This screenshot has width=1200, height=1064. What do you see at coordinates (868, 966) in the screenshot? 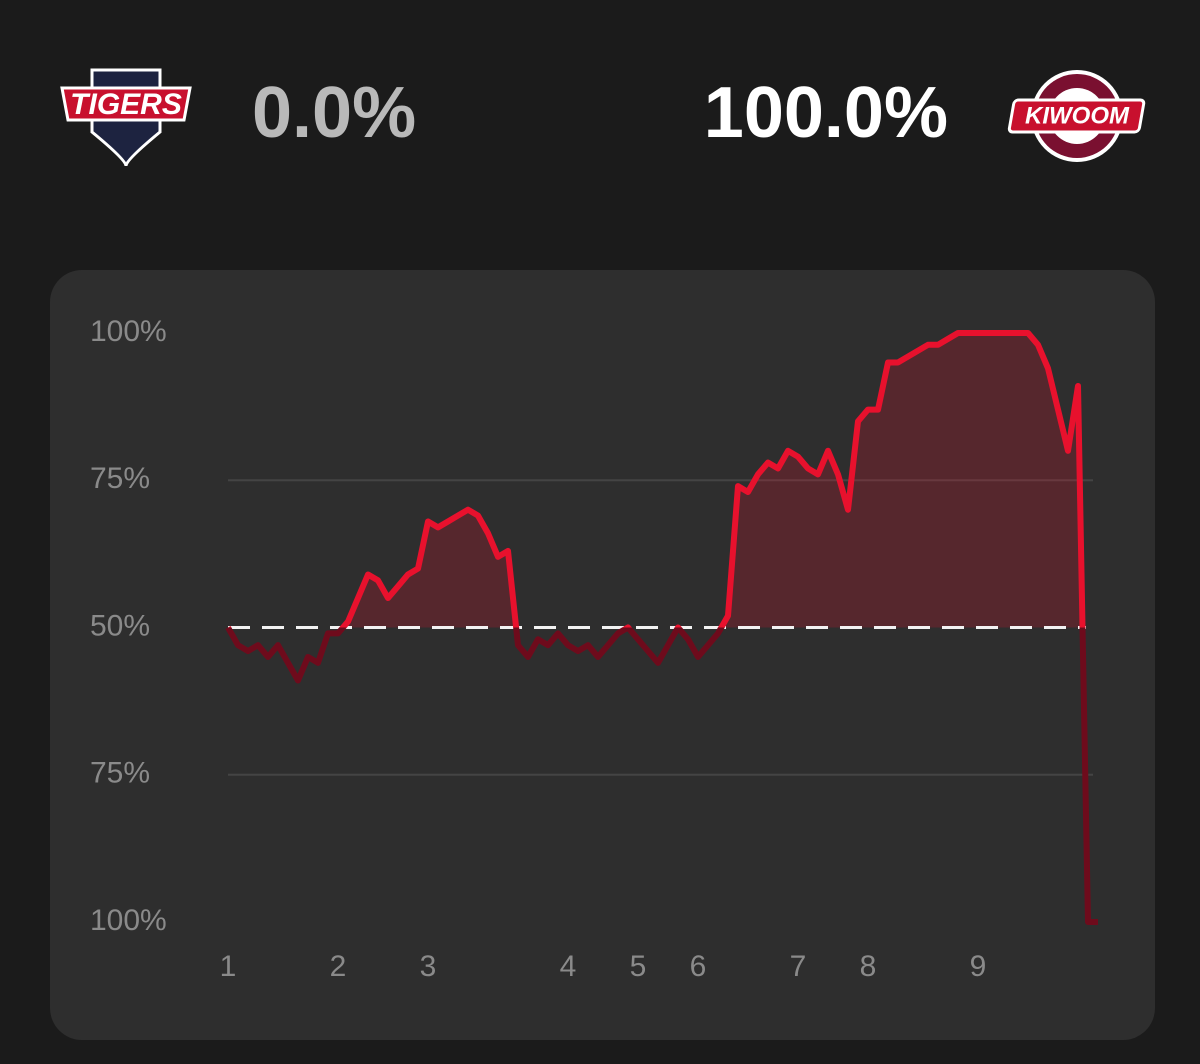
I see `x-tick-label: 8` at bounding box center [868, 966].